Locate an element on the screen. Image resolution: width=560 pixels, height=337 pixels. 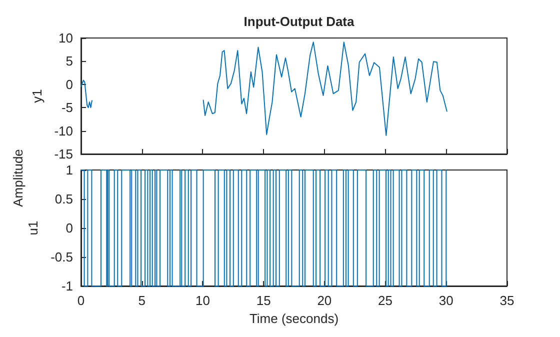
text: Amplitude is located at coordinates (18, 178).